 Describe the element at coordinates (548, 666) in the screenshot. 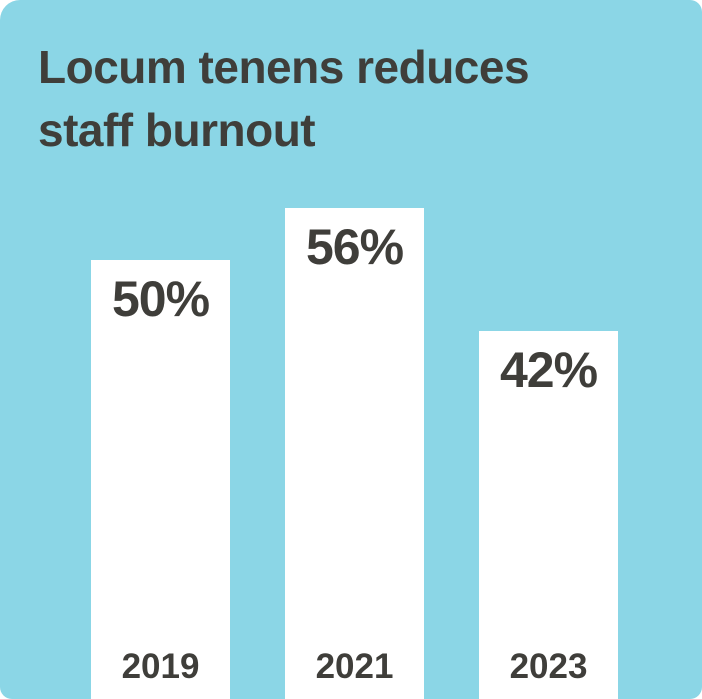

I see `bar-category-label-2023: 2023` at that location.